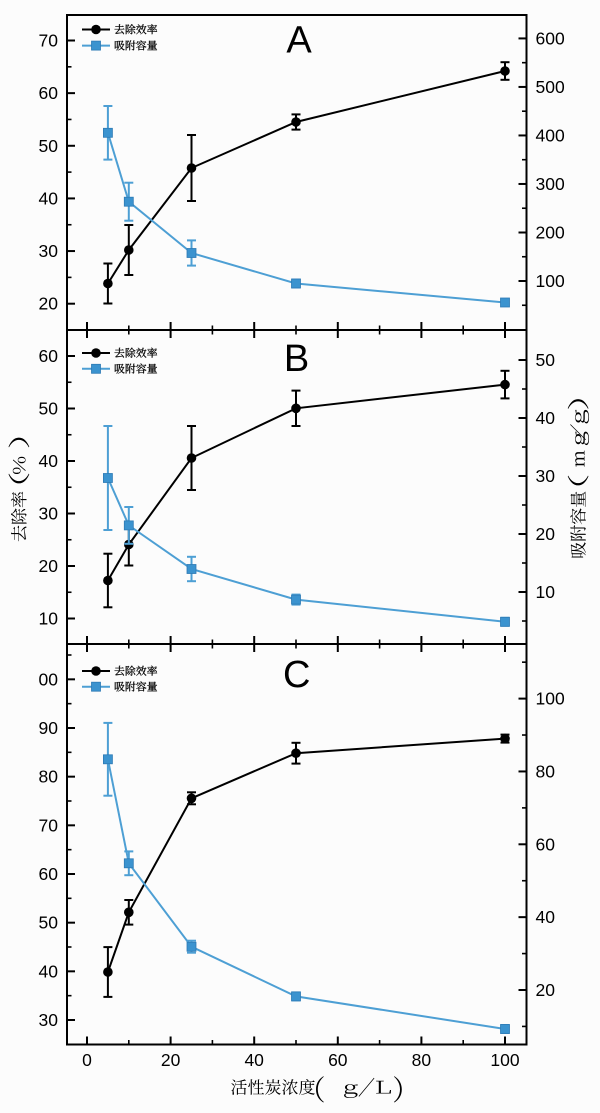 The height and width of the screenshot is (1113, 600). I want to click on svg-text: 400, so click(550, 135).